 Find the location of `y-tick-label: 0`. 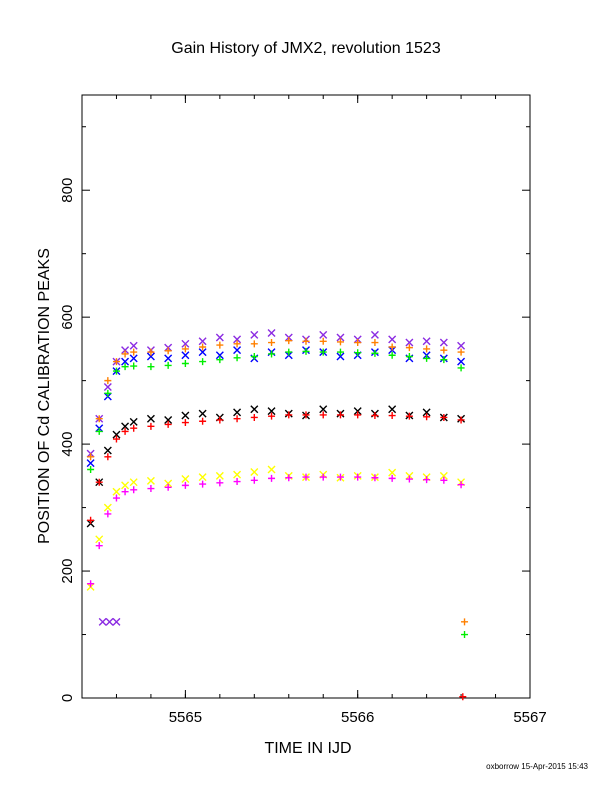

y-tick-label: 0 is located at coordinates (67, 698).